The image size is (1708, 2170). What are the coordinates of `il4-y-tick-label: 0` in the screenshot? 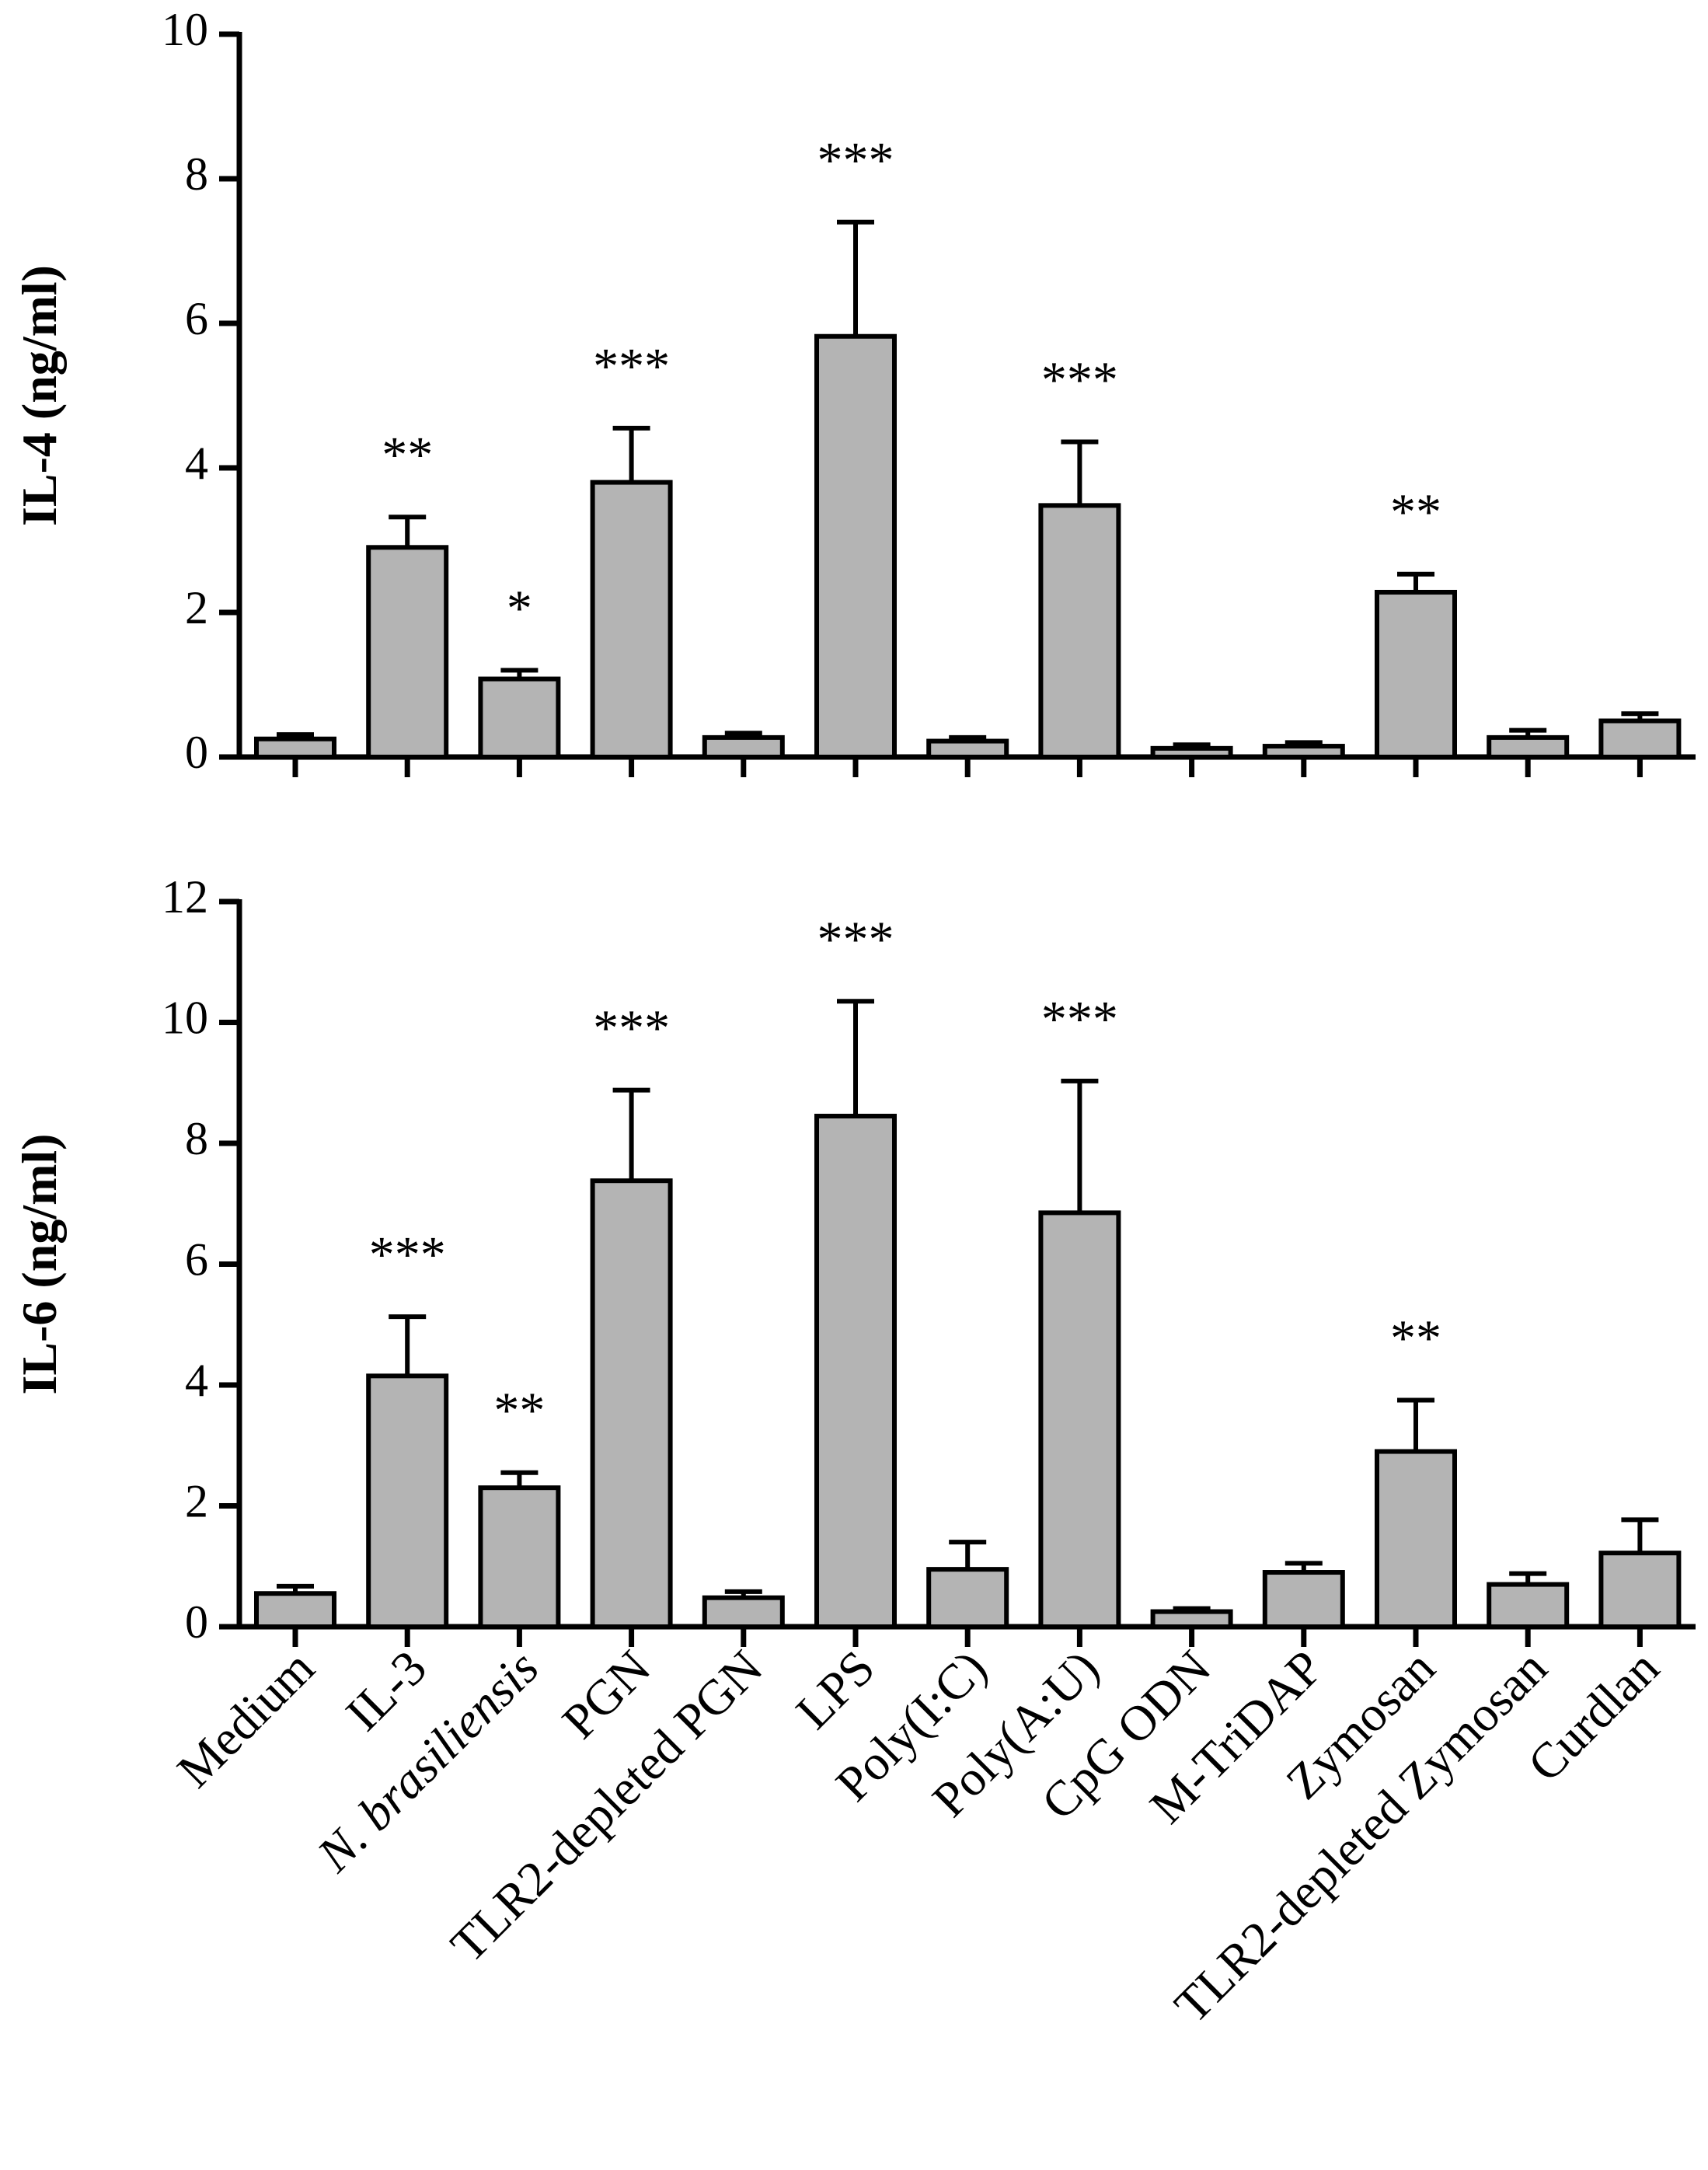 It's located at (196, 752).